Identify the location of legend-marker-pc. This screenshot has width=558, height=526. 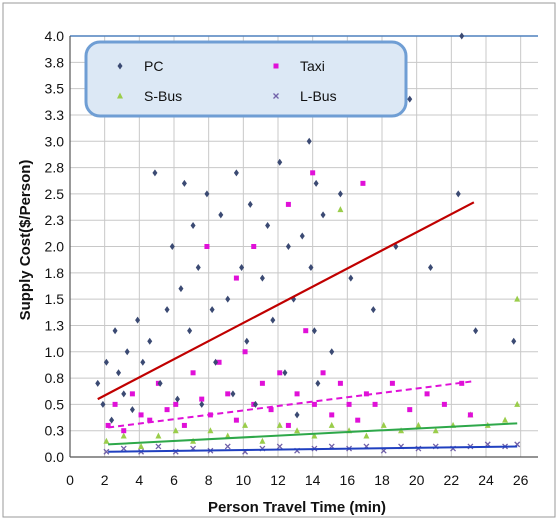
(120, 66).